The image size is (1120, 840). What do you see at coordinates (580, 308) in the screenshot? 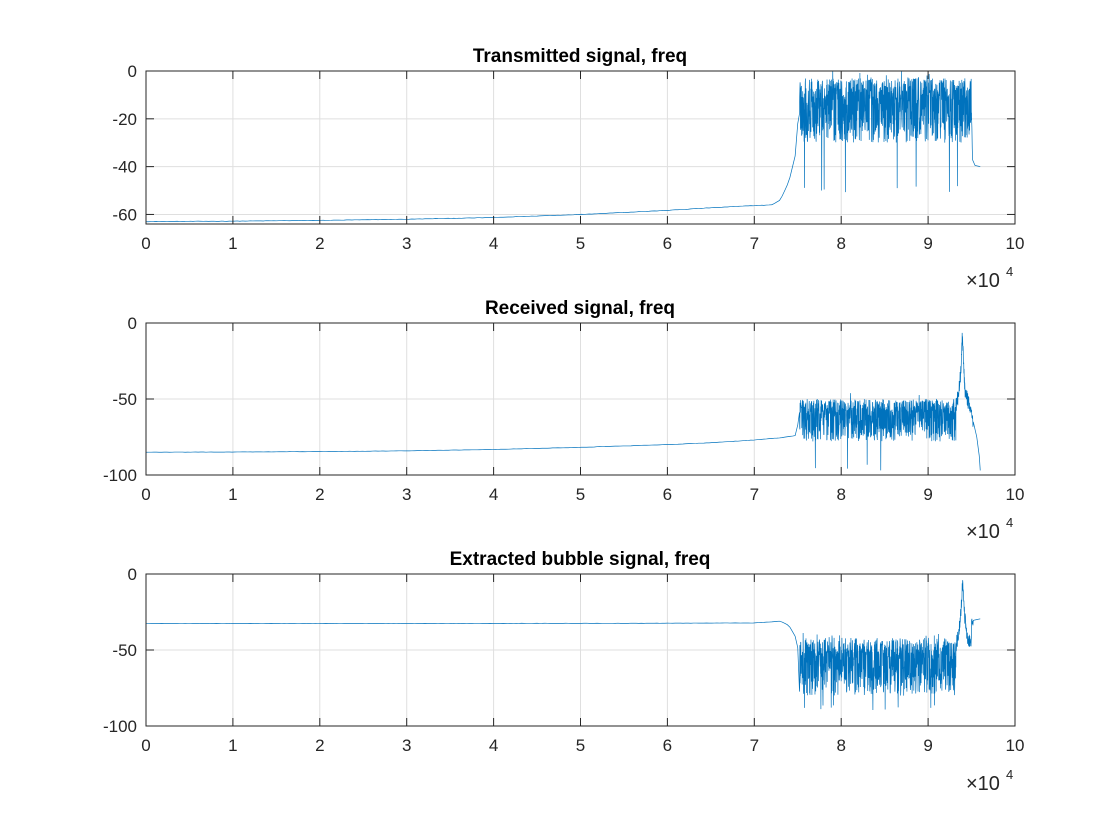
I see `subplot-title: Received signal, freq` at bounding box center [580, 308].